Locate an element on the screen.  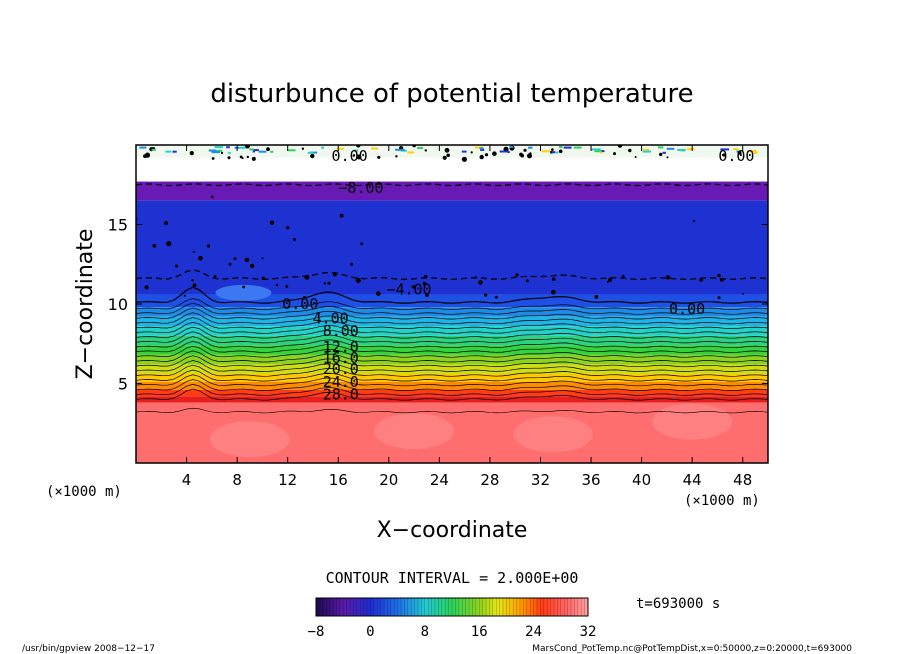
colorbar: −8 0 8 16 24 32 is located at coordinates (452, 618).